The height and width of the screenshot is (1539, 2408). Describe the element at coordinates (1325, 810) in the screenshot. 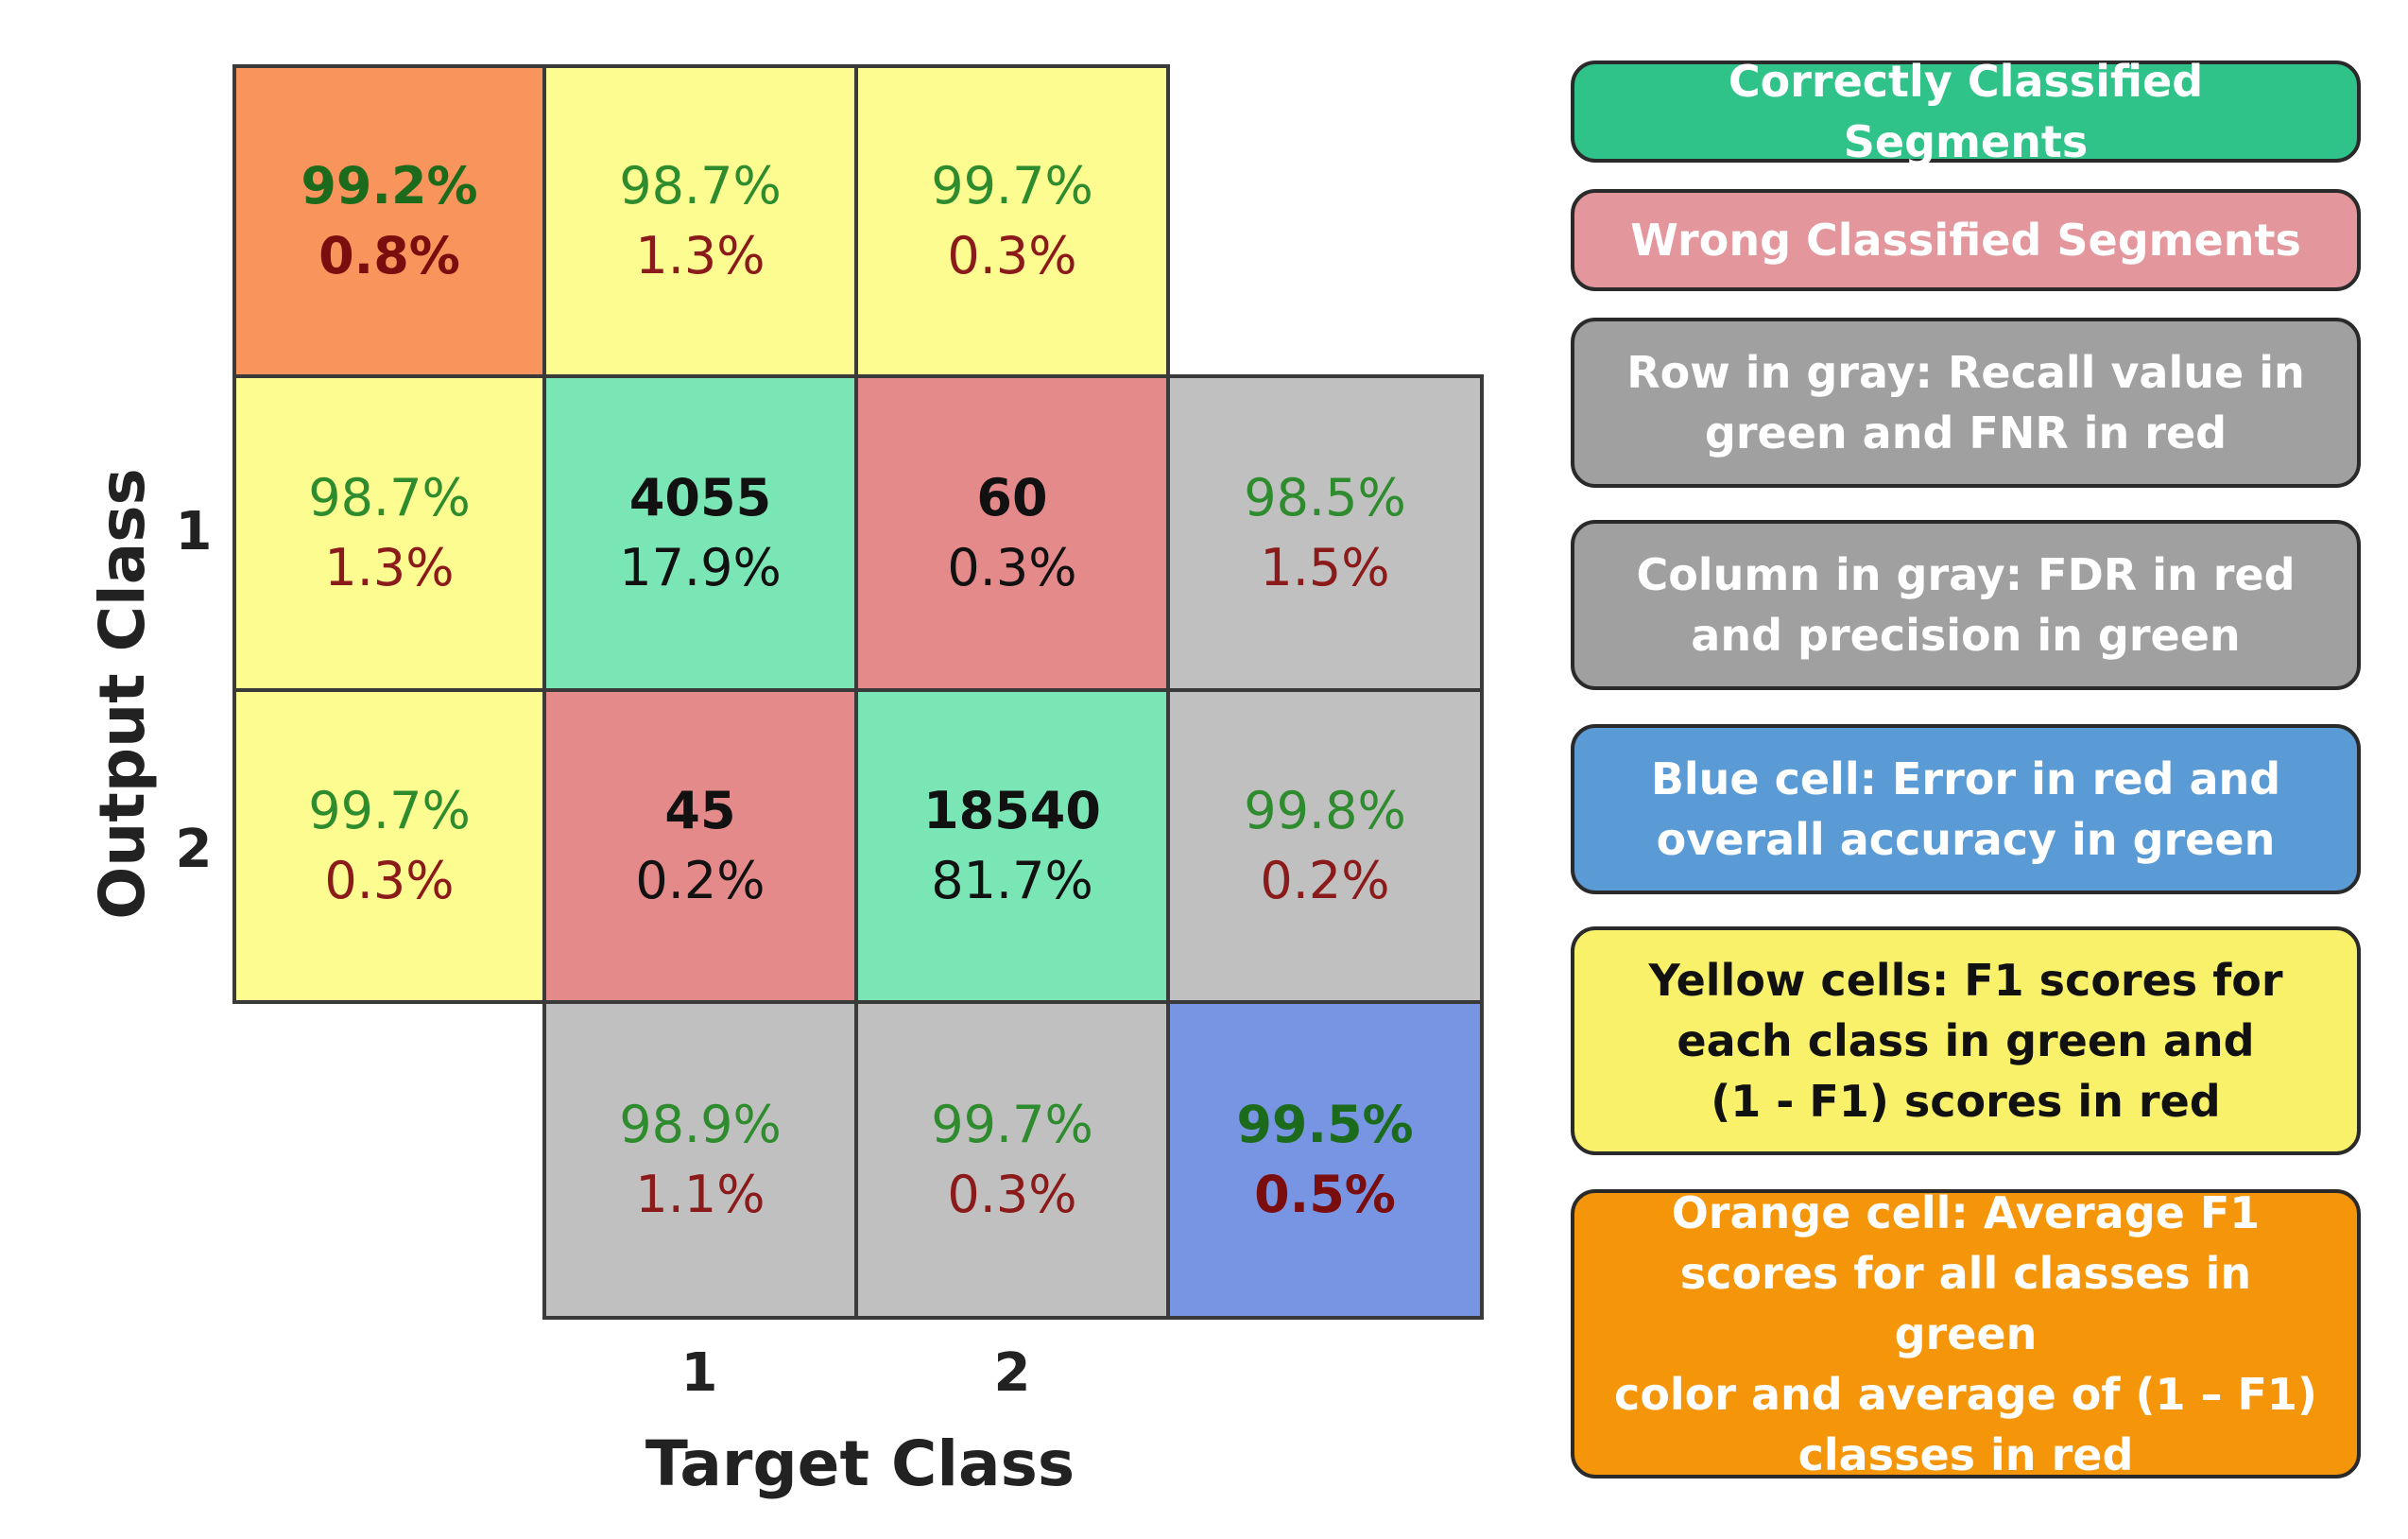

I see `recall-value: 99.8%` at that location.